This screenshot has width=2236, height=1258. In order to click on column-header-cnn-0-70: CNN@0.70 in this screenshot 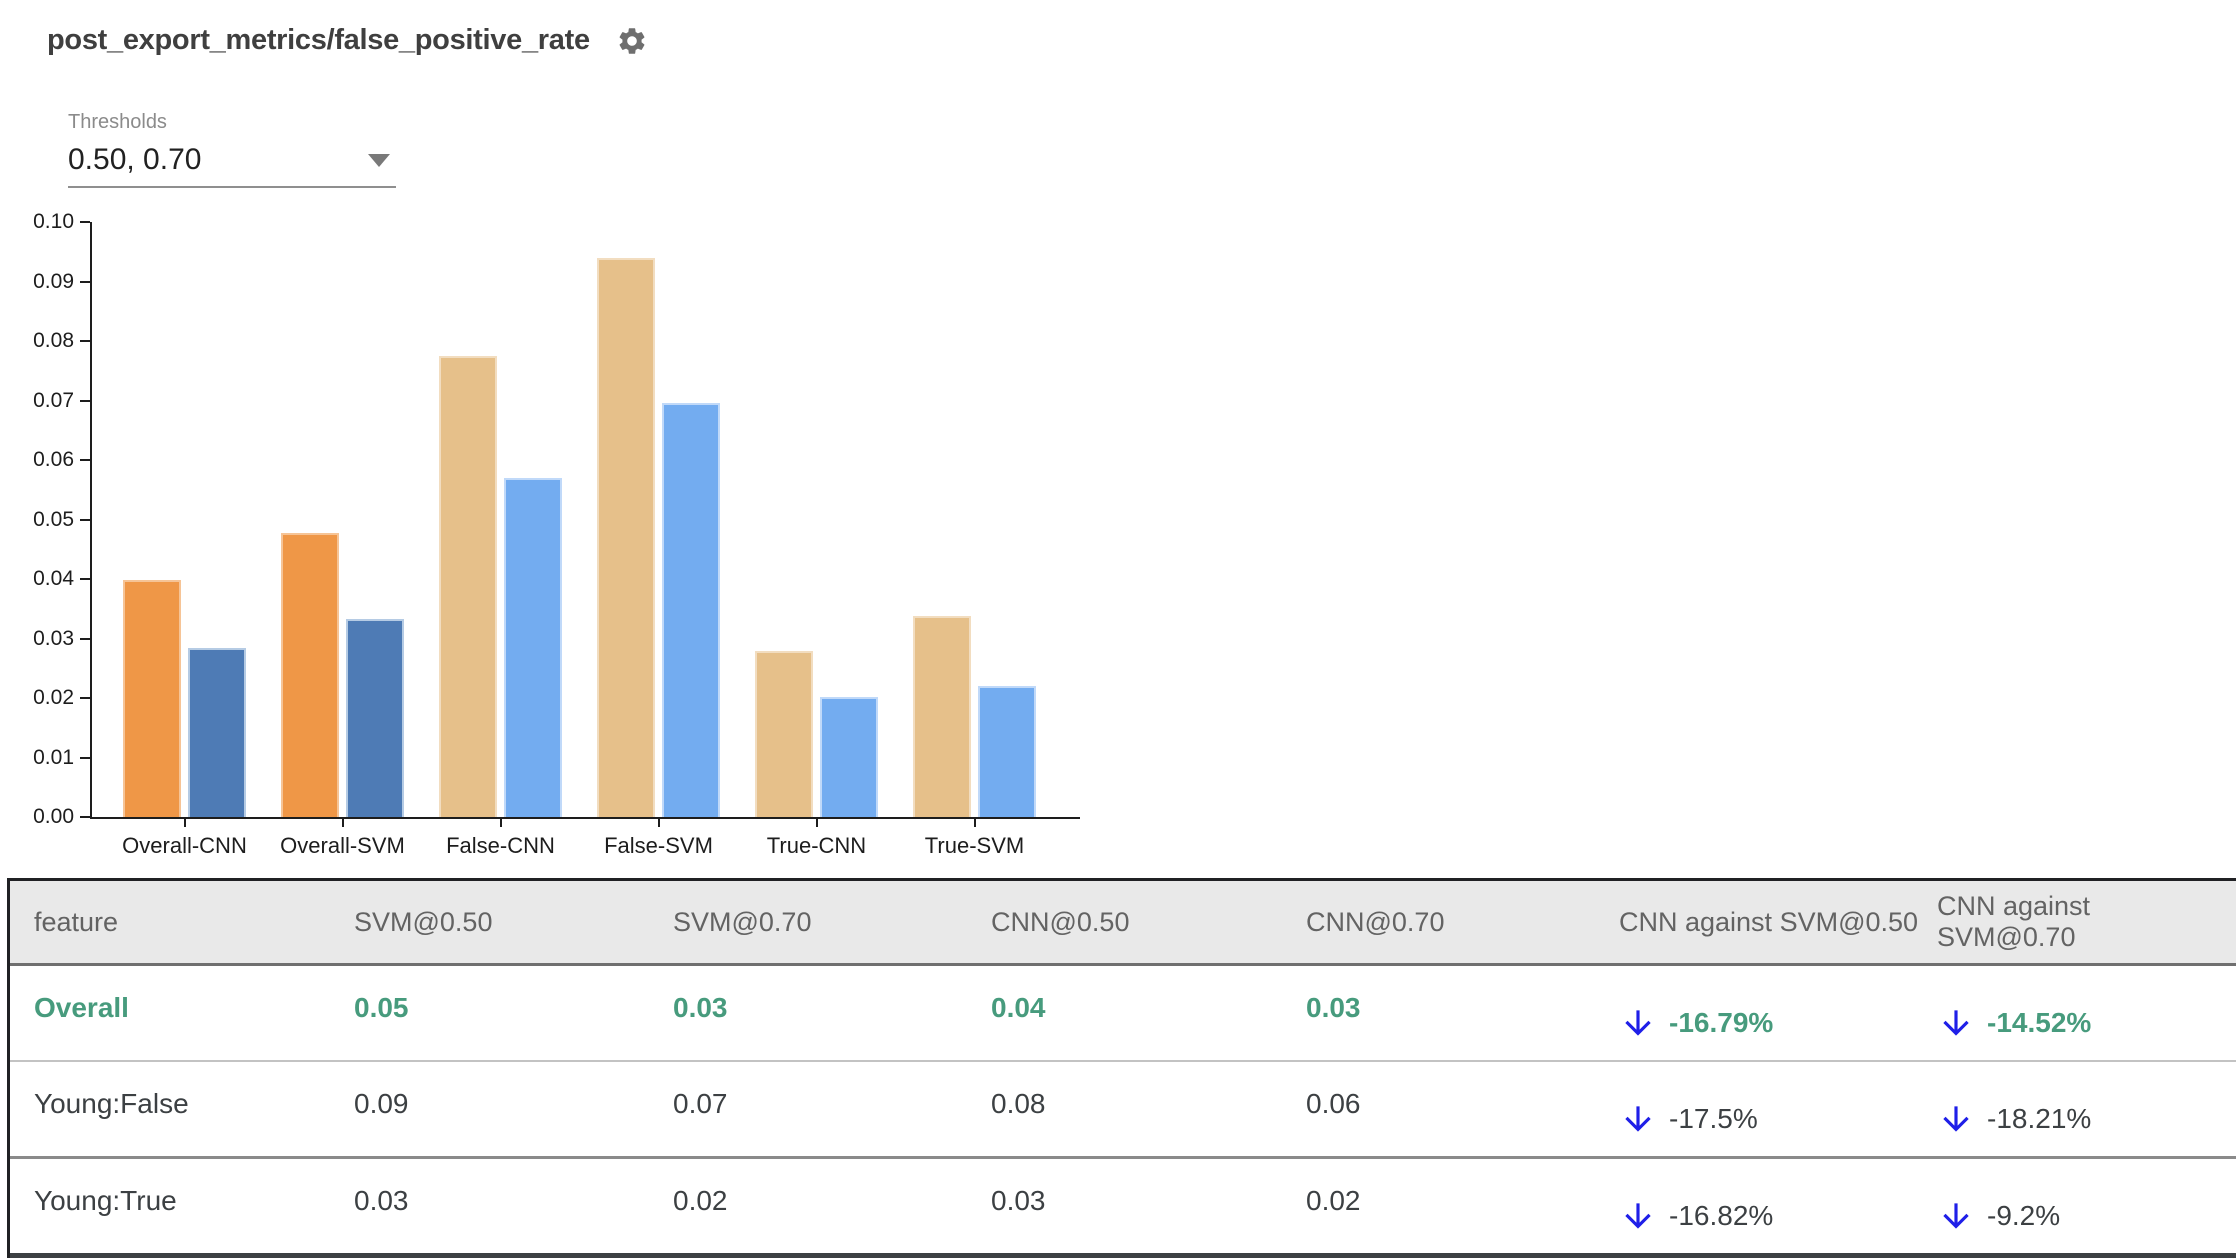, I will do `click(1375, 921)`.